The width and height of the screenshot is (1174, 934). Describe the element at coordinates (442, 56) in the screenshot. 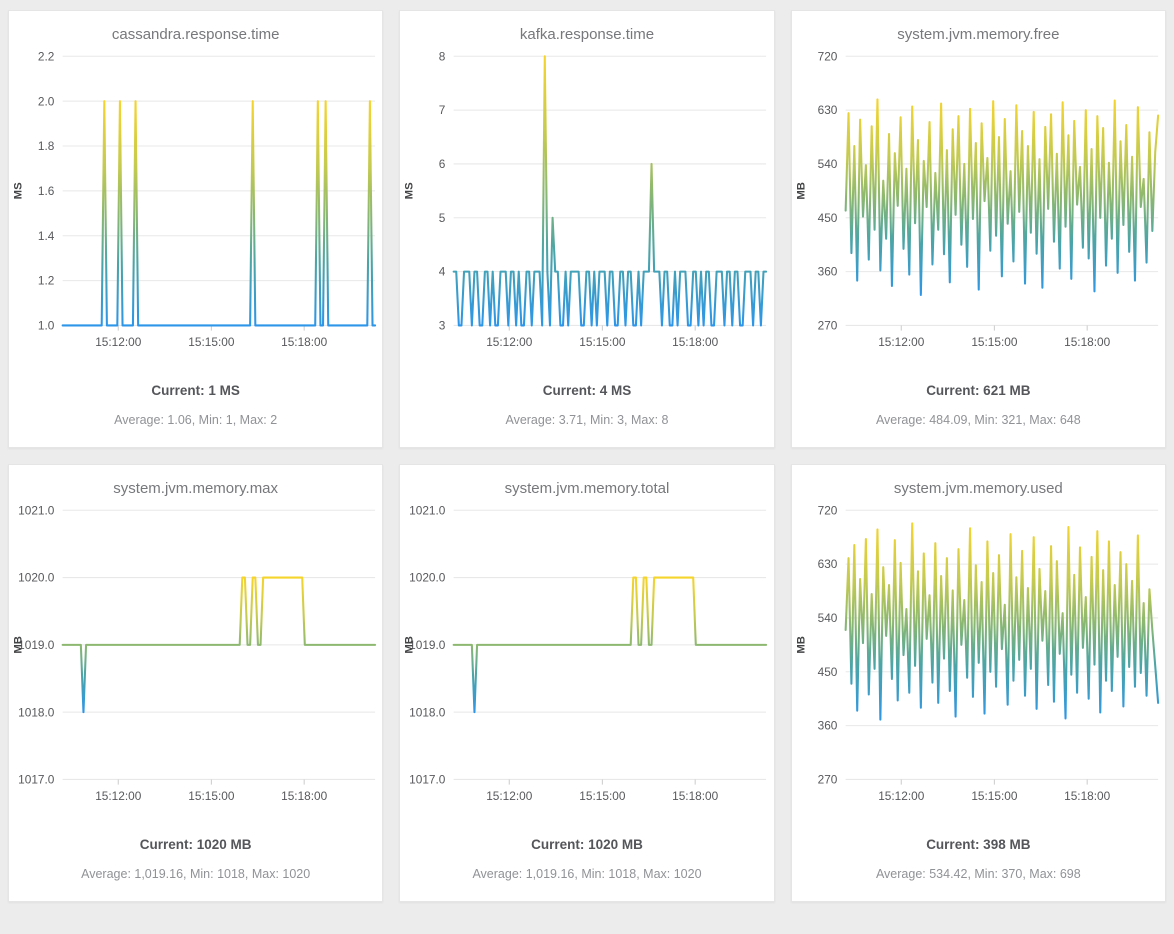

I see `svg-text: 8` at that location.